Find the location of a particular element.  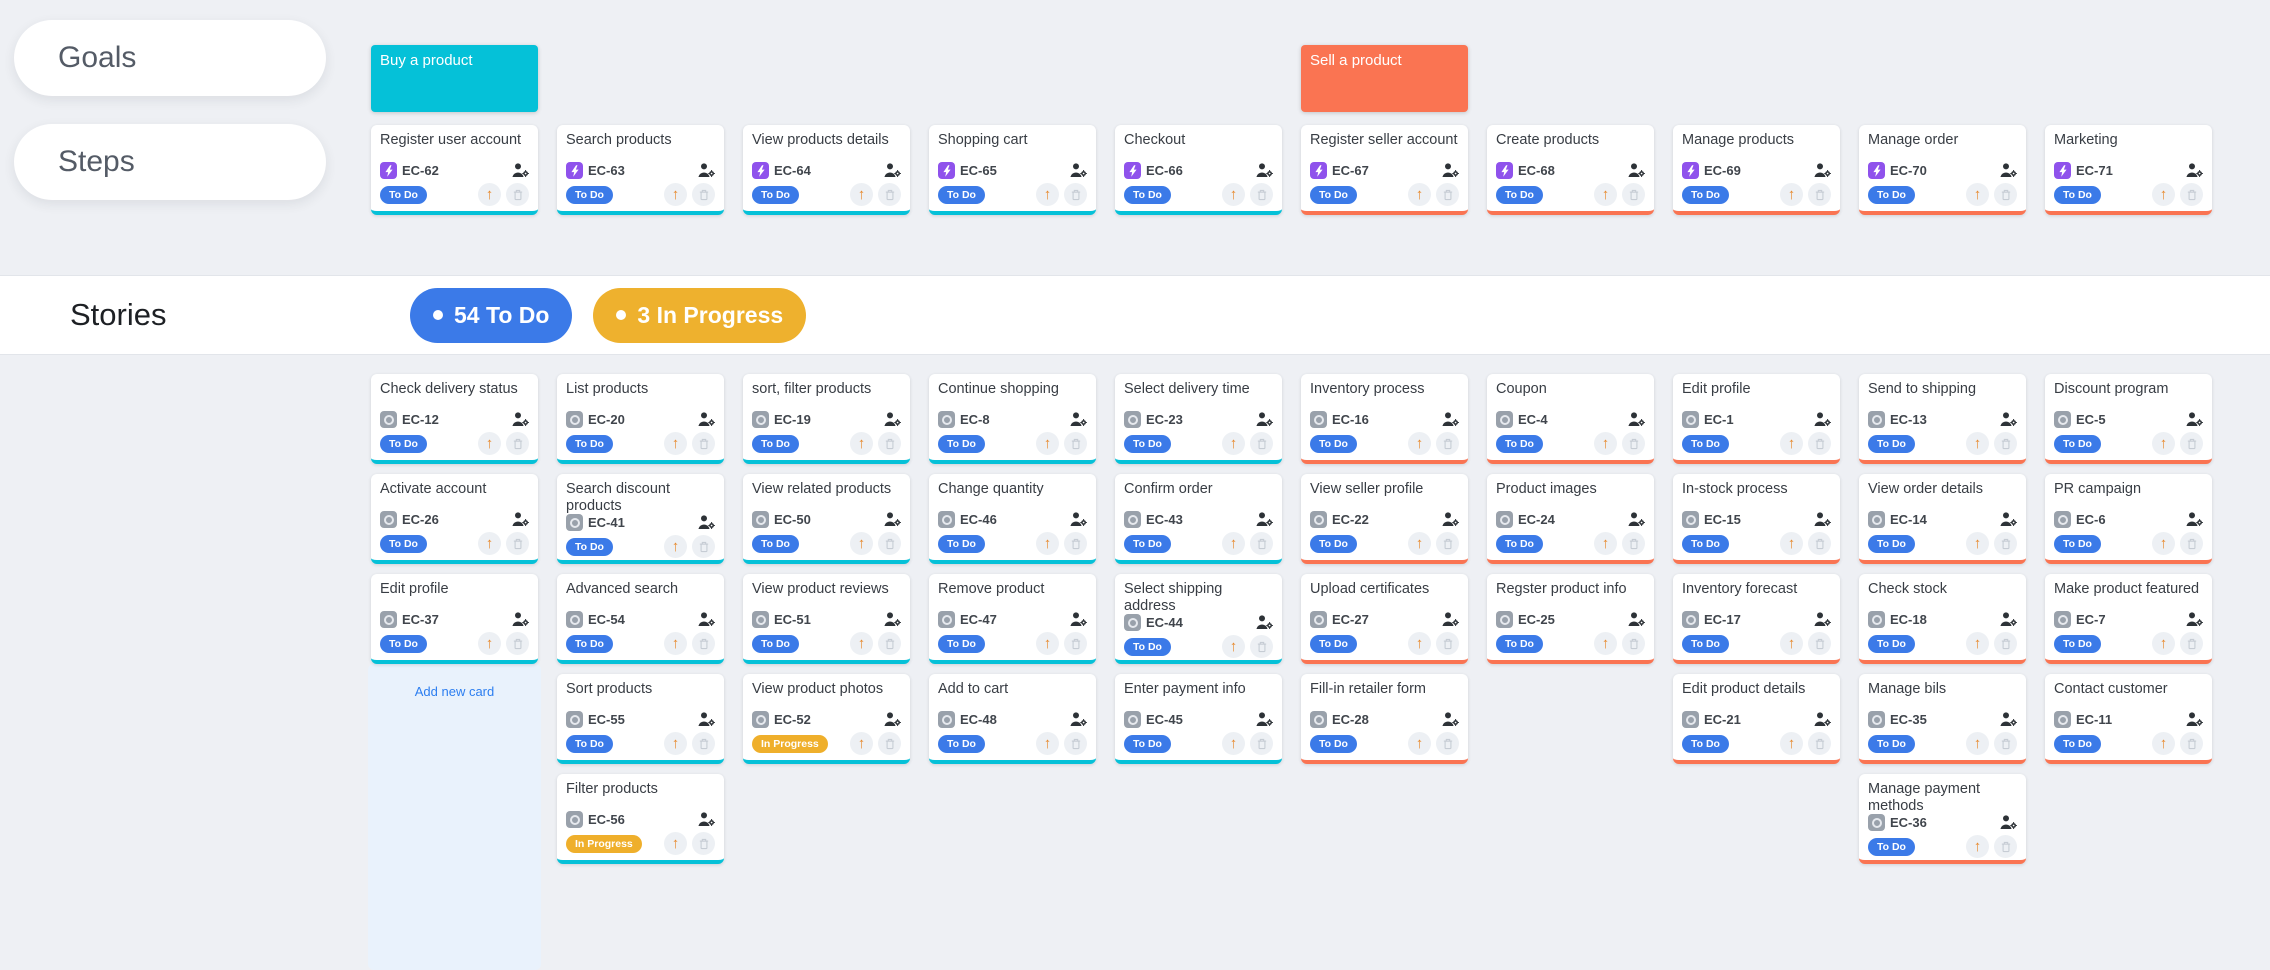

story-card: PR campaign EC-6 To Do ↑ is located at coordinates (2128, 519).